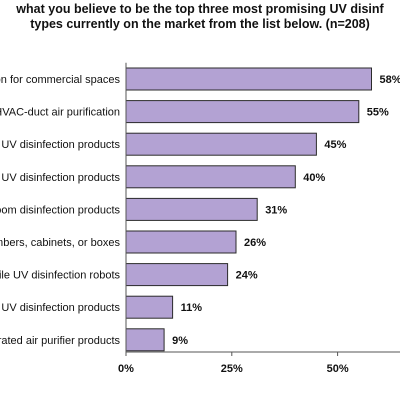  I want to click on bar-value-label: 45%, so click(335, 145).